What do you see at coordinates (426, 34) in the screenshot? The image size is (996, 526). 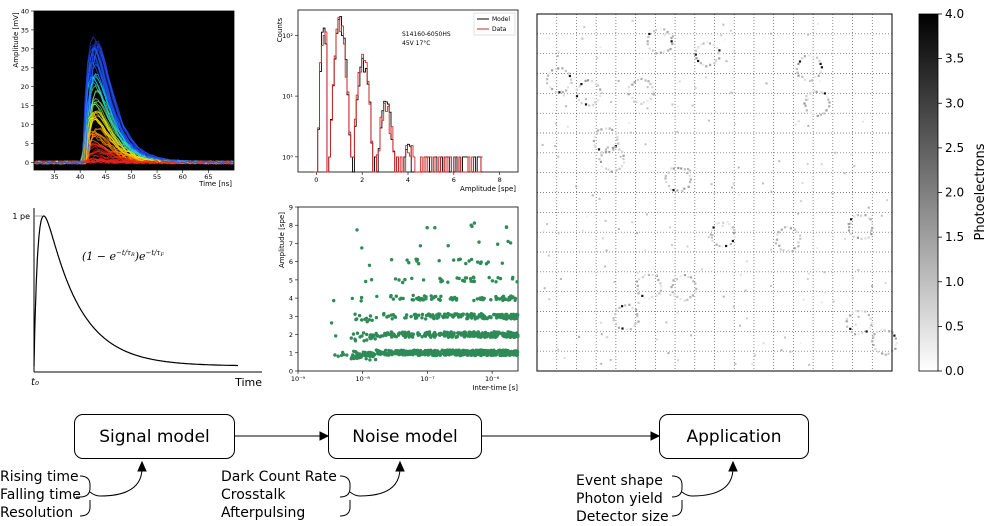 I see `histogram-annotation-device: S14160-6050HS` at bounding box center [426, 34].